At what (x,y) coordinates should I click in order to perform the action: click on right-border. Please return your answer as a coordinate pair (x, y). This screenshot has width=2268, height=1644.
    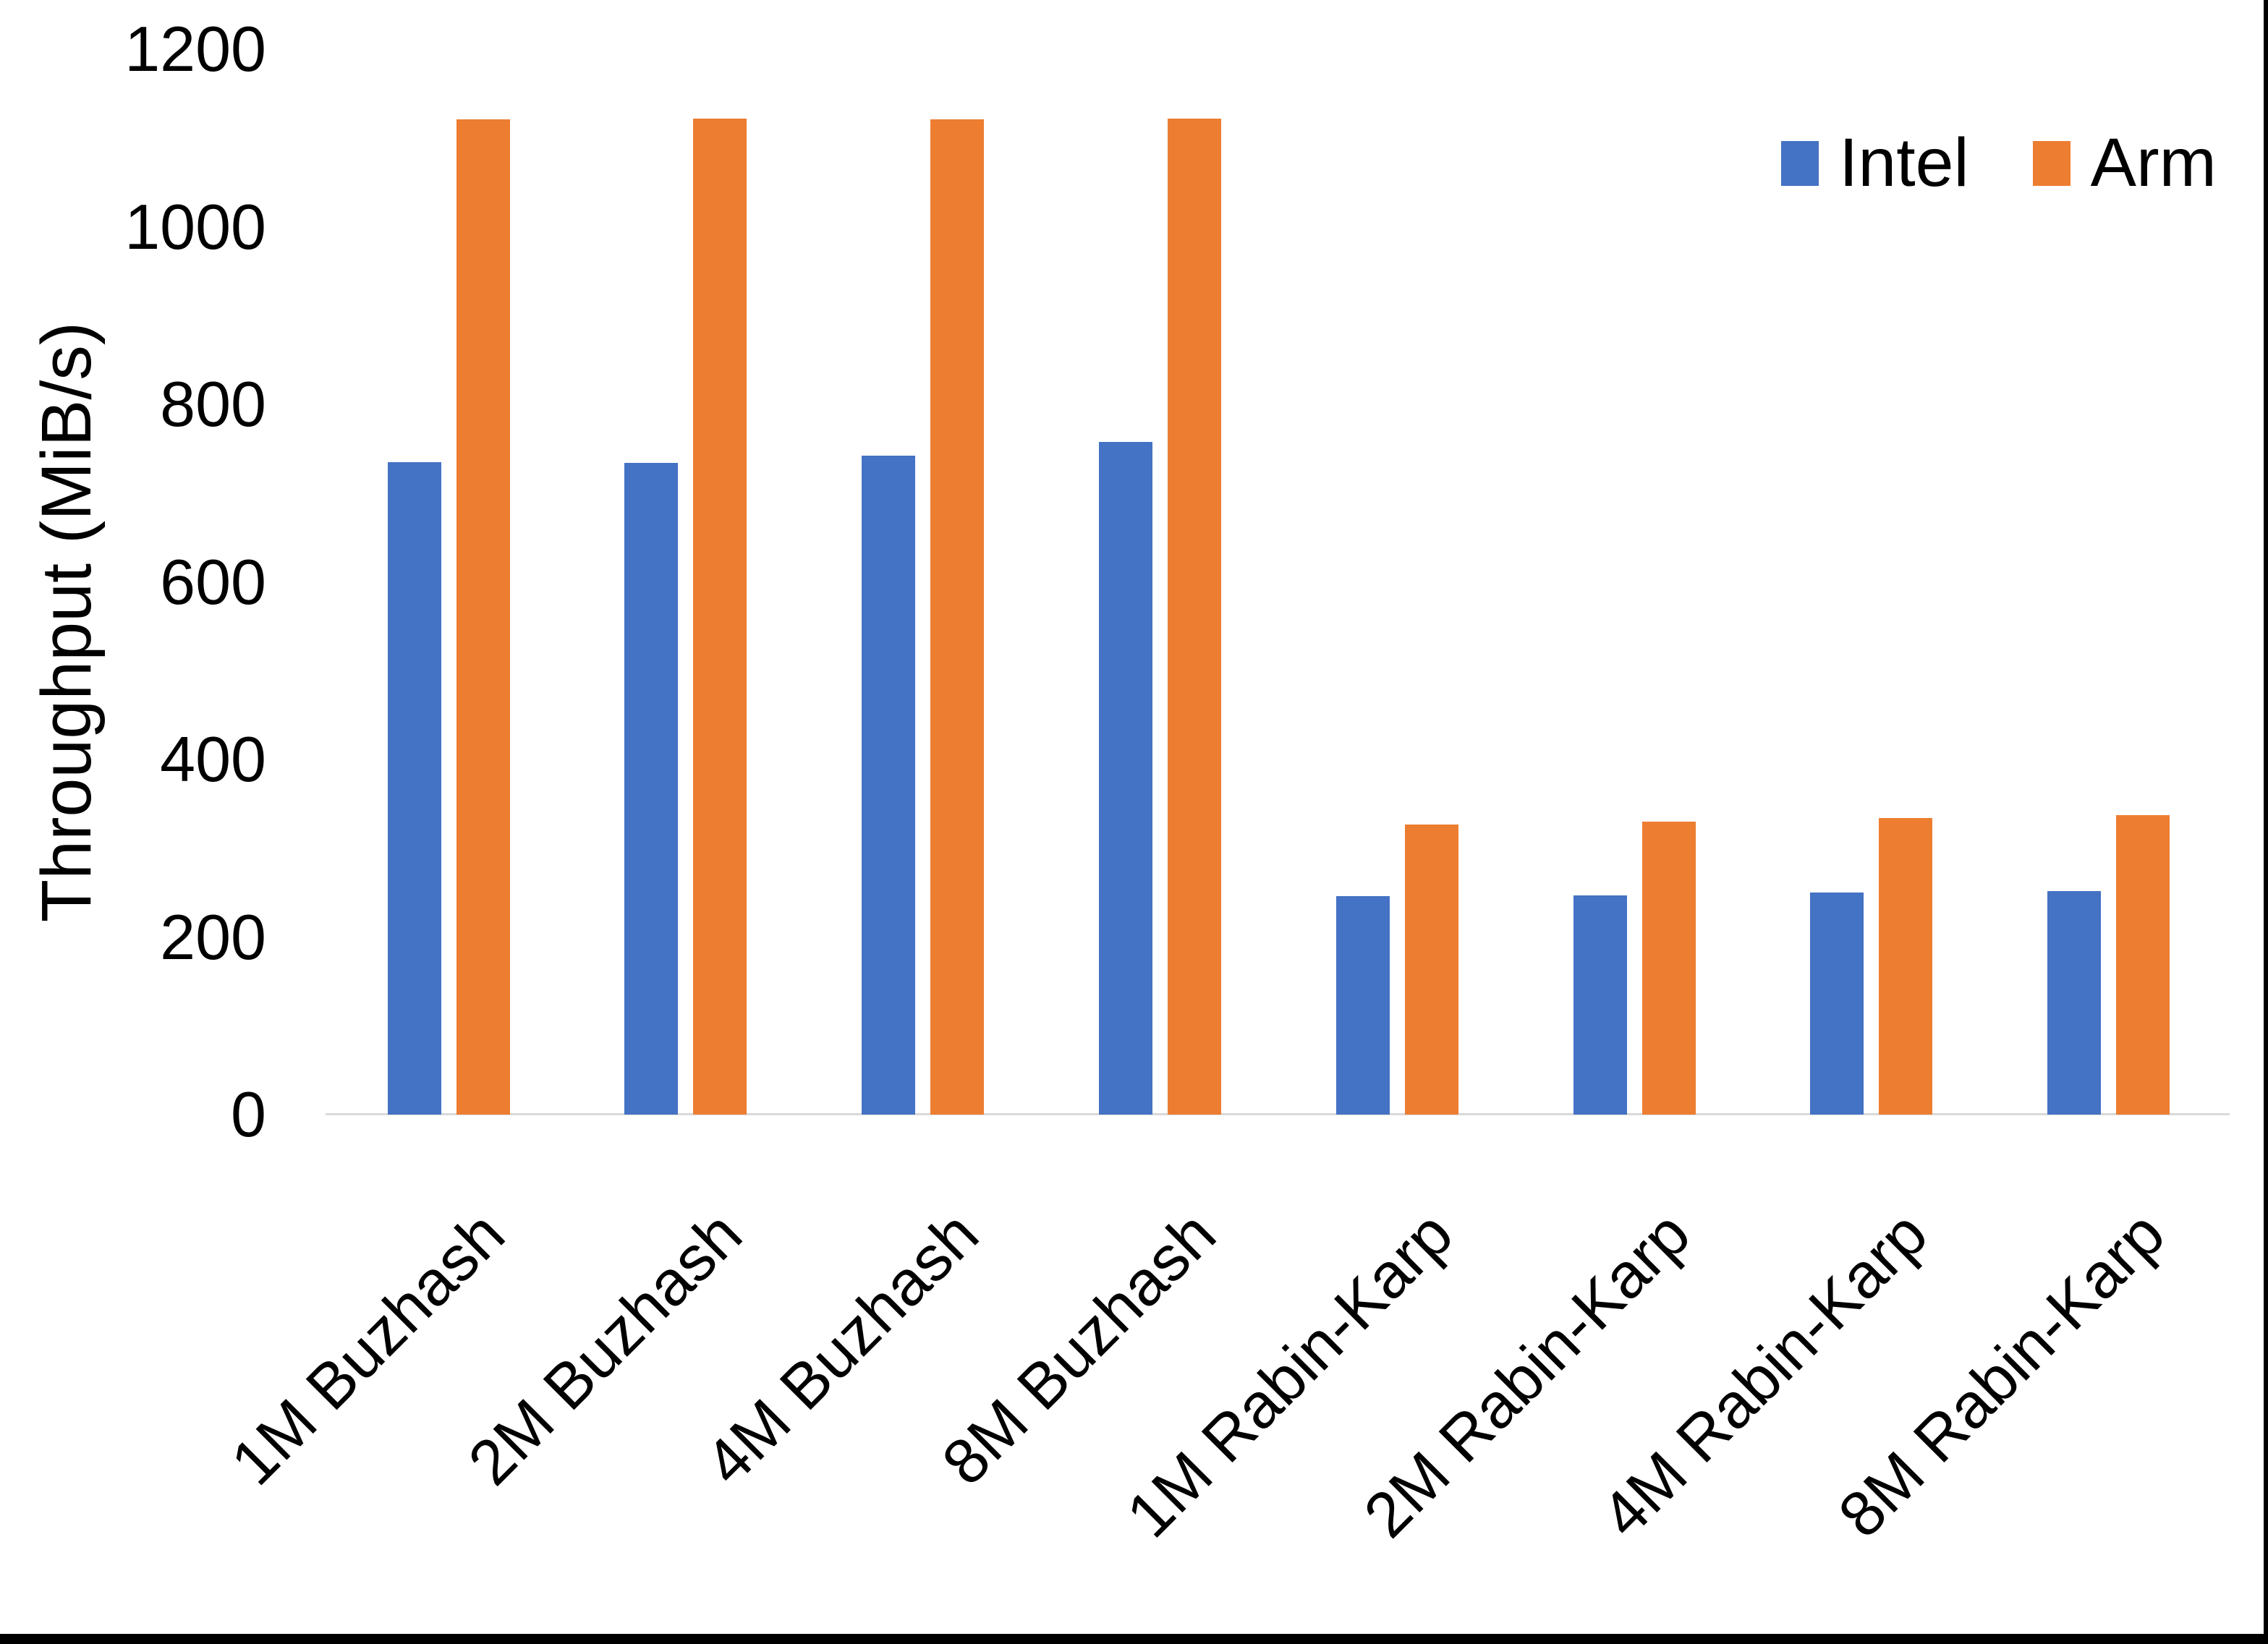
    Looking at the image, I should click on (2266, 822).